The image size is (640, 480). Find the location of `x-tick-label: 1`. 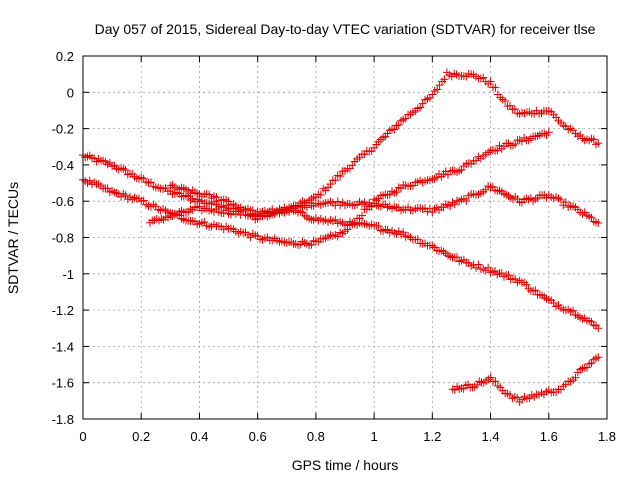

x-tick-label: 1 is located at coordinates (373, 436).